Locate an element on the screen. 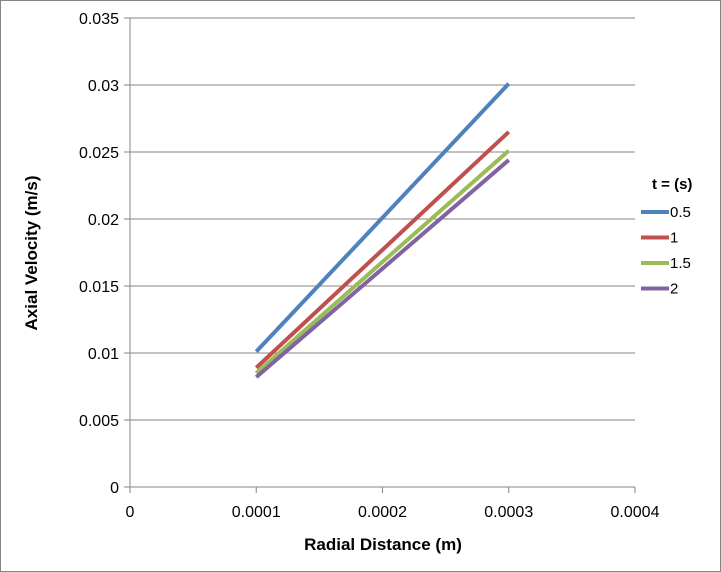 This screenshot has height=572, width=721. x-tick-label: 0.0004 is located at coordinates (635, 512).